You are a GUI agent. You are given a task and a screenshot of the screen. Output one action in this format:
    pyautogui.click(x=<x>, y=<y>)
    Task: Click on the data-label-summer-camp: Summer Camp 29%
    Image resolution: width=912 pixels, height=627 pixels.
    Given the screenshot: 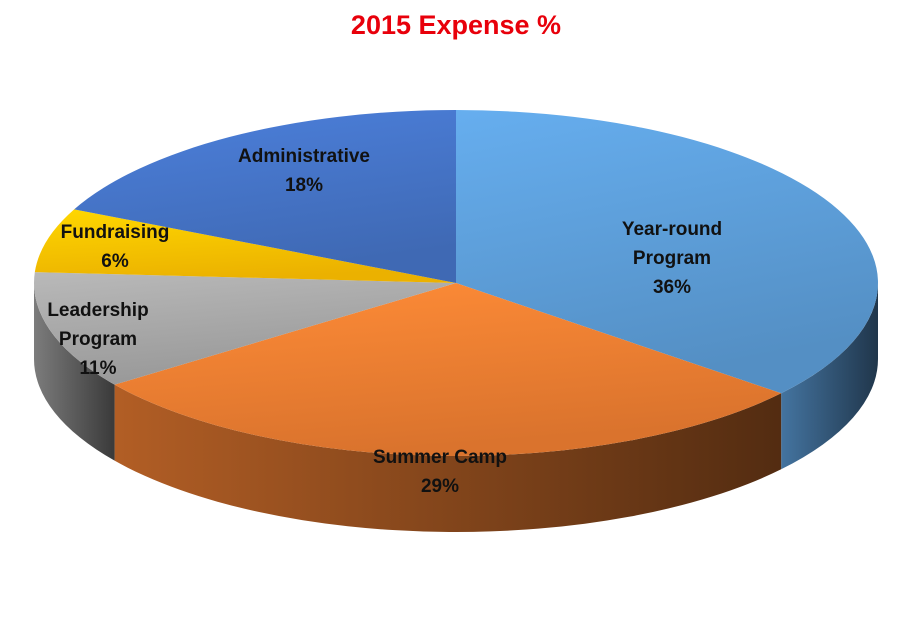 What is the action you would take?
    pyautogui.click(x=440, y=472)
    